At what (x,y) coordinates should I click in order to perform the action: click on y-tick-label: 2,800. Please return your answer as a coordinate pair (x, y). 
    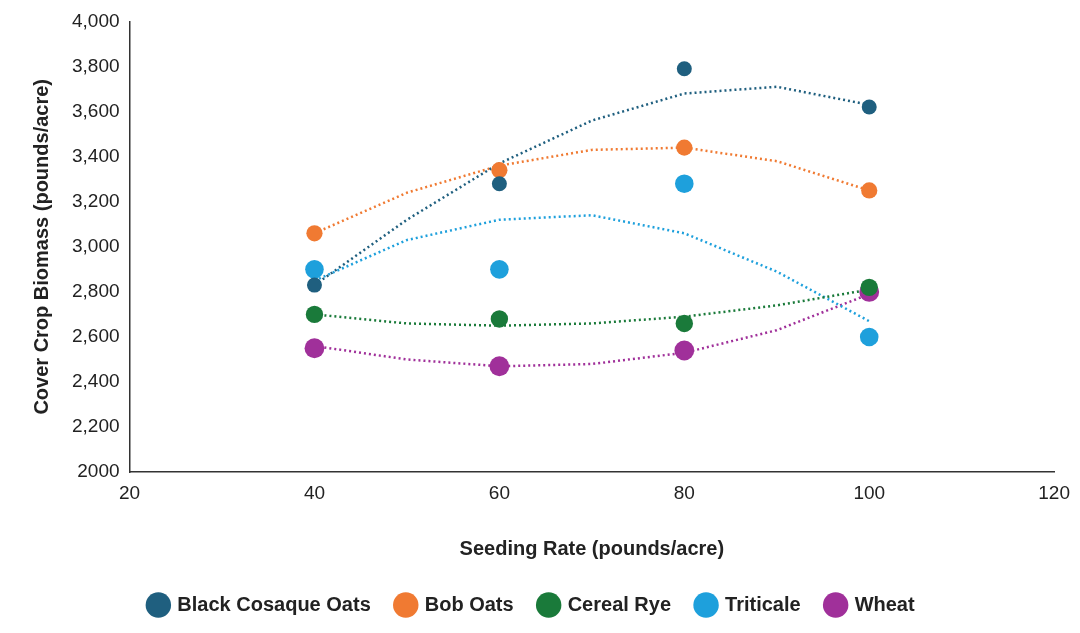
    Looking at the image, I should click on (96, 291).